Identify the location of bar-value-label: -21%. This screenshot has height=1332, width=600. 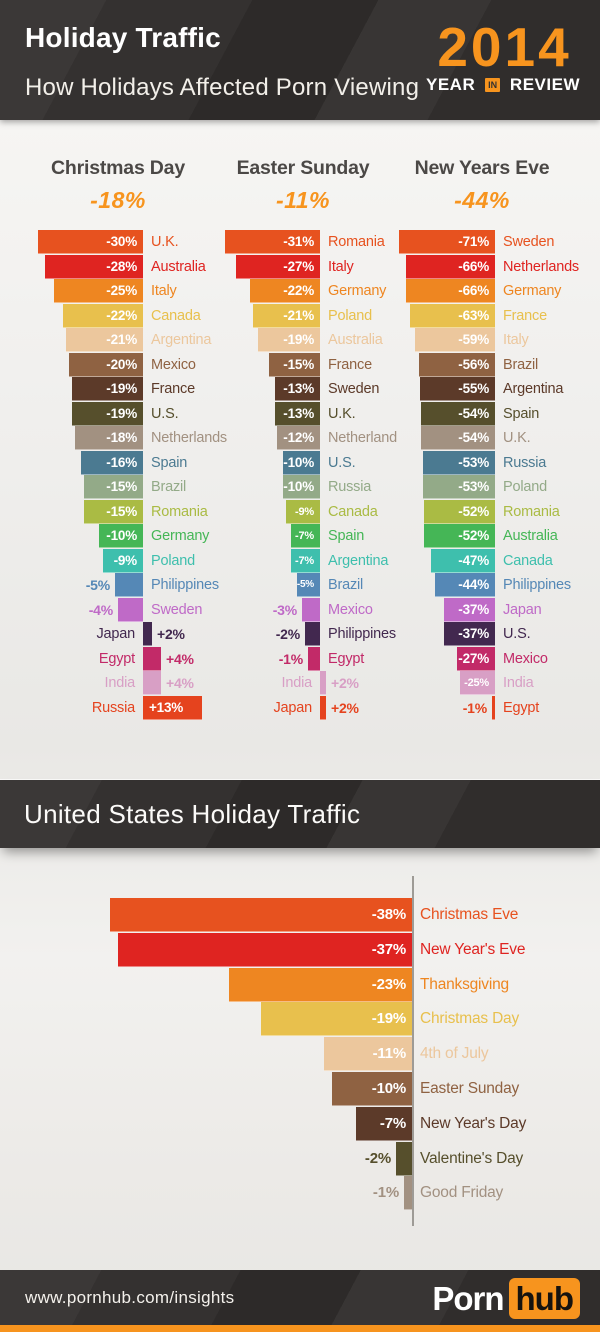
(298, 315).